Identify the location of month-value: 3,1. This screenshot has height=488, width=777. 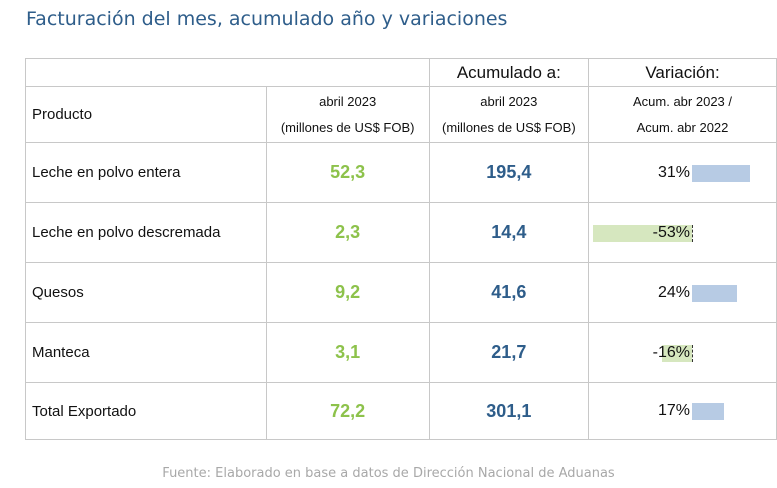
(347, 352).